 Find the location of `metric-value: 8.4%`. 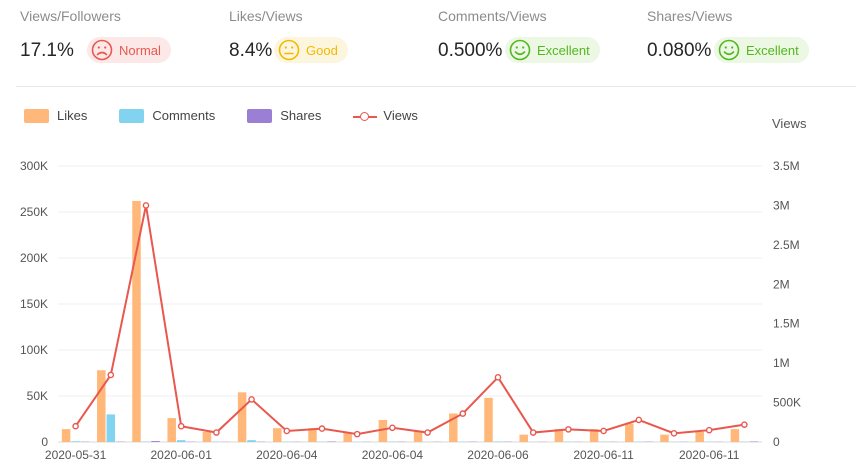

metric-value: 8.4% is located at coordinates (251, 50).